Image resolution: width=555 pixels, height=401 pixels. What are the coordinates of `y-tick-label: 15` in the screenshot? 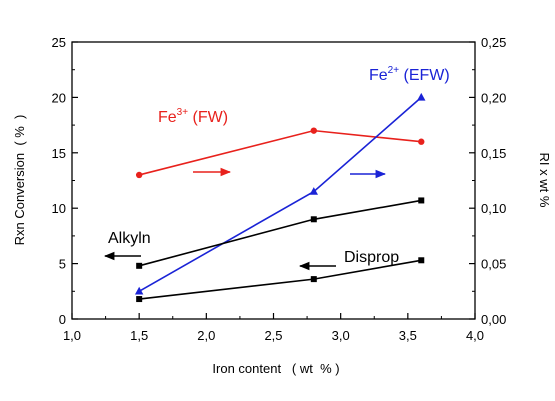 It's located at (59, 153).